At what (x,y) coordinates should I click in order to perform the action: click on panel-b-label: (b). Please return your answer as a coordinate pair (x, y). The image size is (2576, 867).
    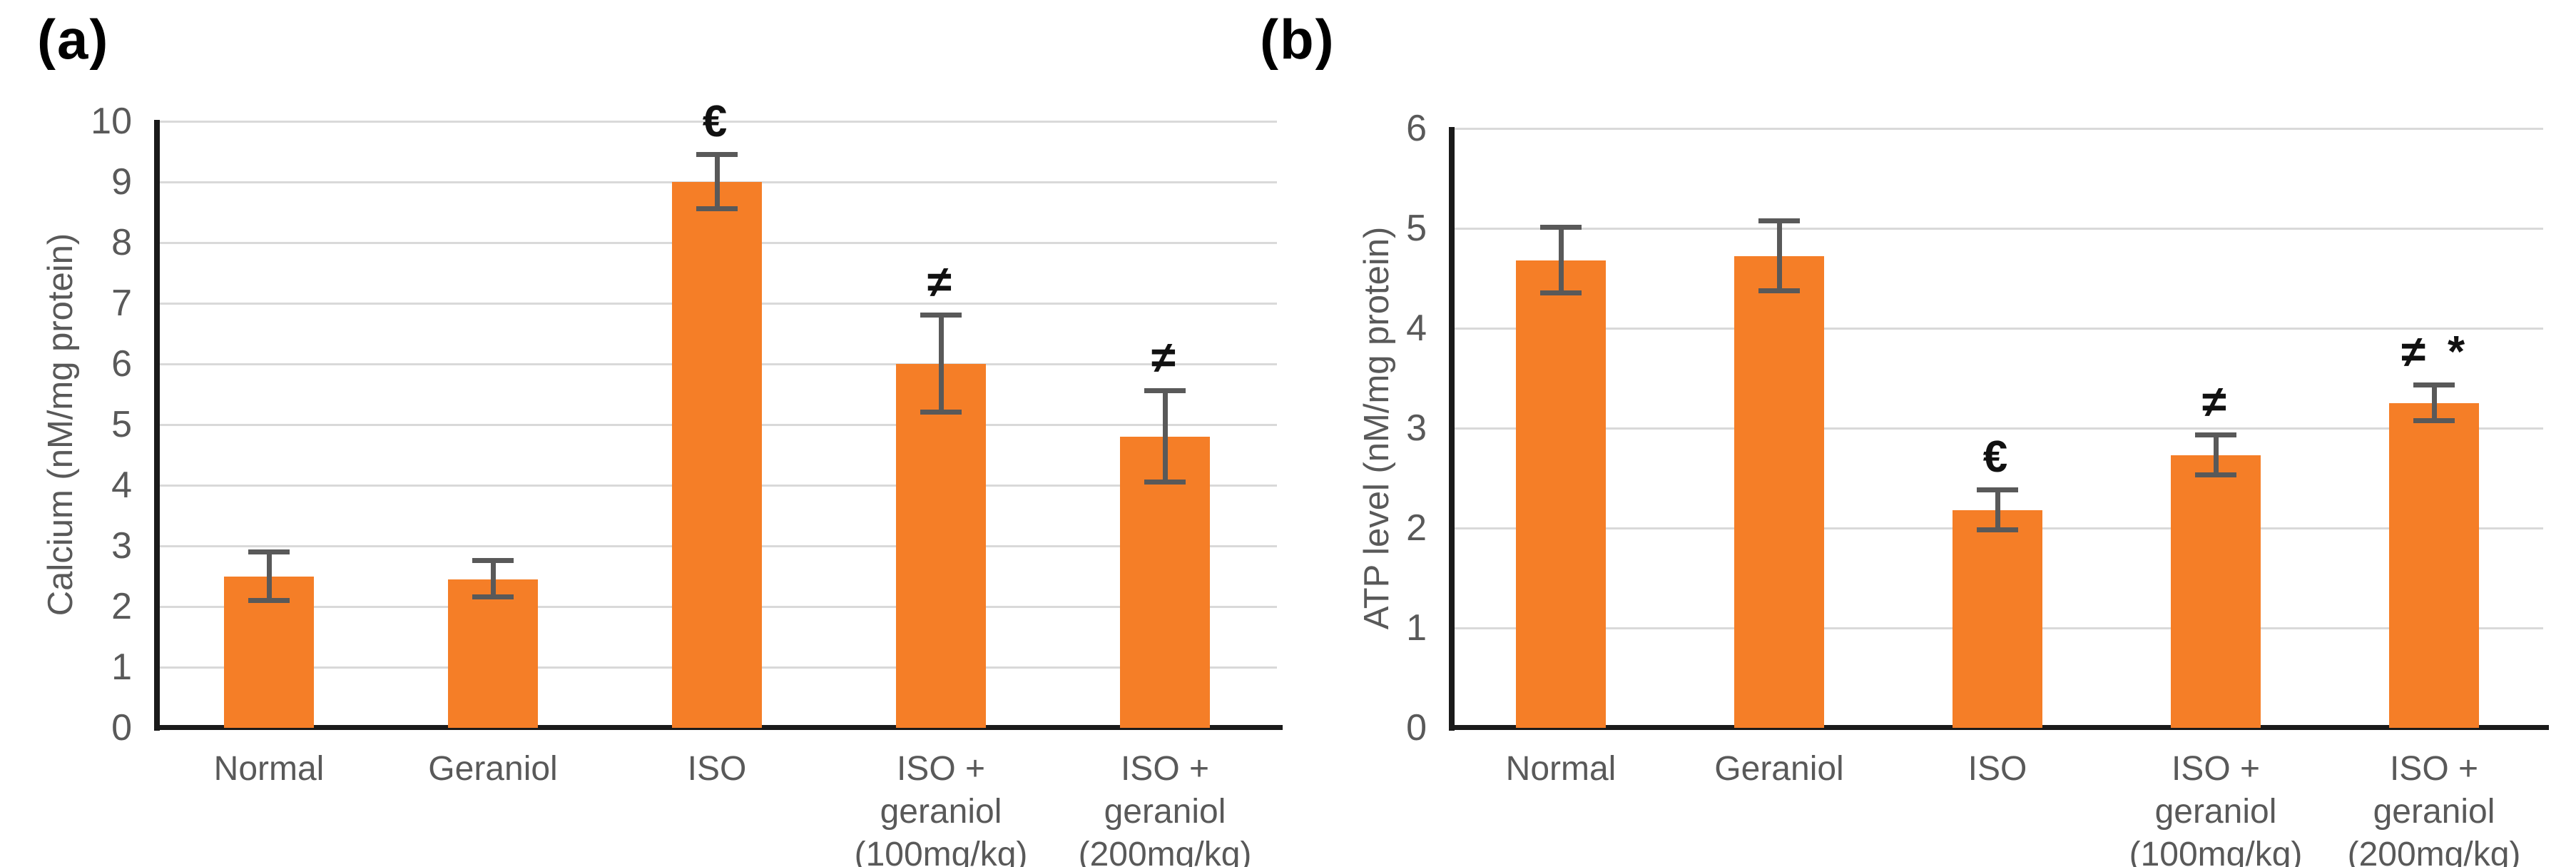
    Looking at the image, I should click on (1297, 39).